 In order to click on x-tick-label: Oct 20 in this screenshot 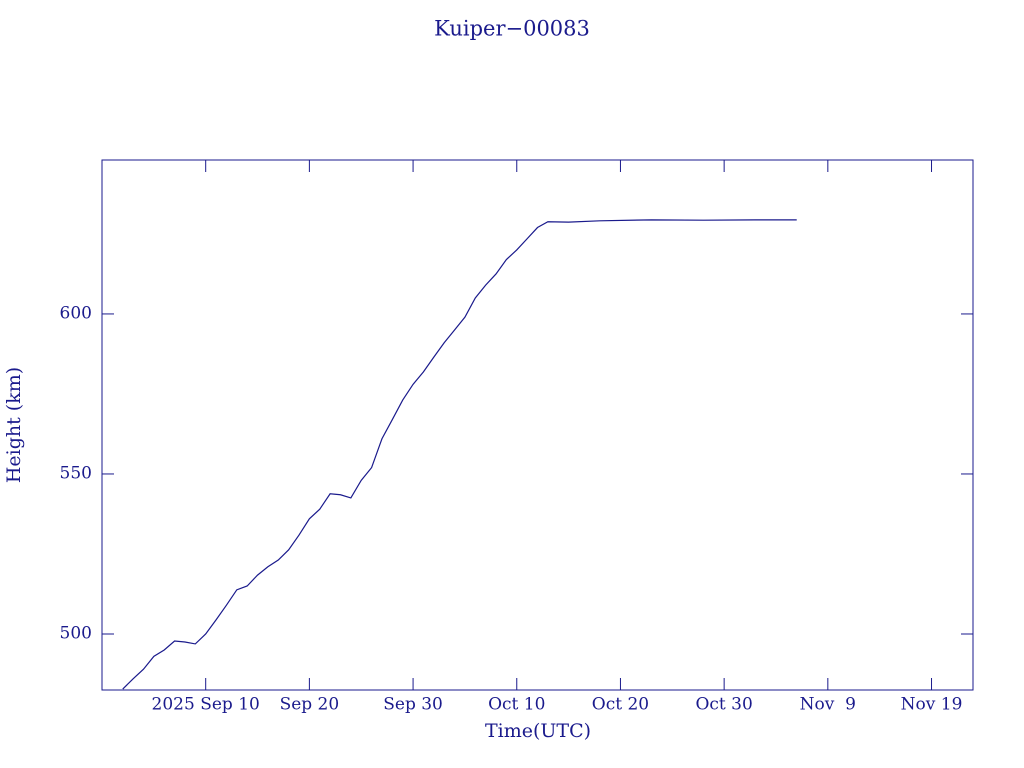, I will do `click(620, 705)`.